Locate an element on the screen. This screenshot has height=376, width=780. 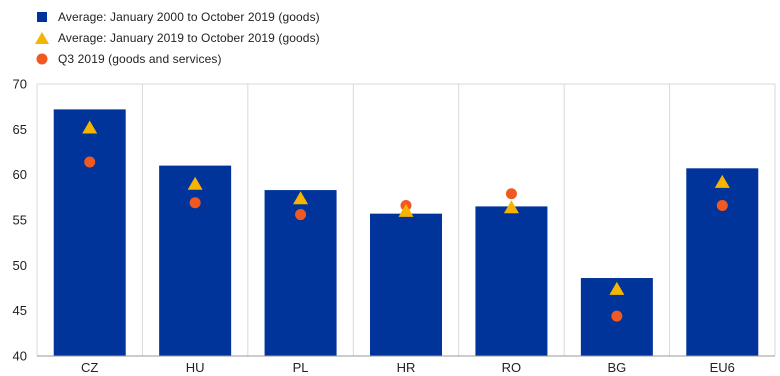
y-tick-label: 45 is located at coordinates (20, 310).